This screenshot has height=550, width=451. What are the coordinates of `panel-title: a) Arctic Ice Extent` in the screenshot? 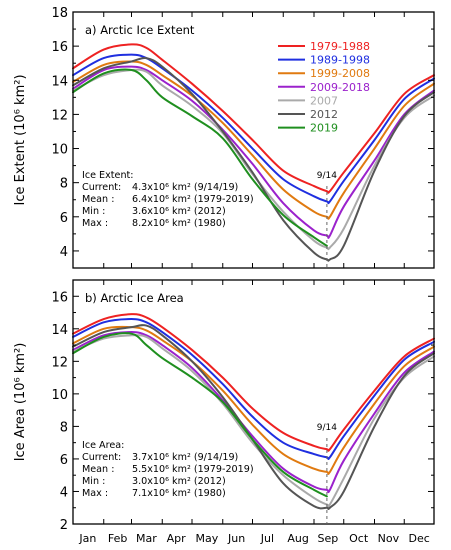 It's located at (140, 30).